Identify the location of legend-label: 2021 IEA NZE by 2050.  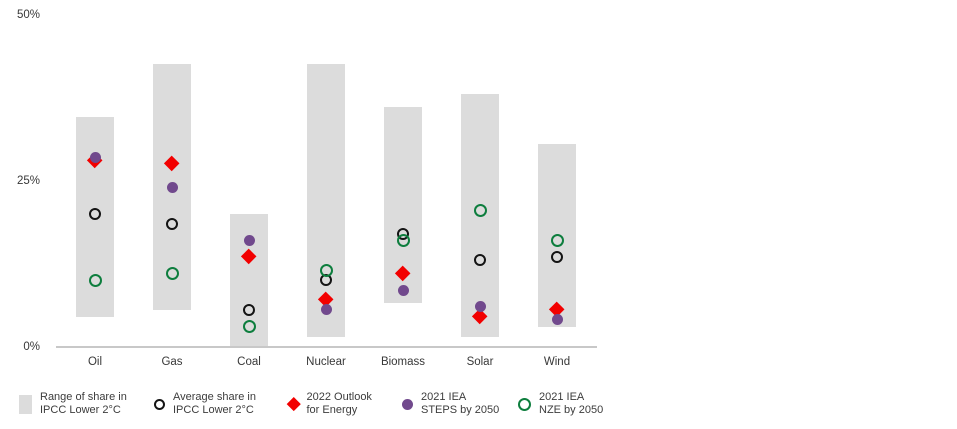
(571, 404).